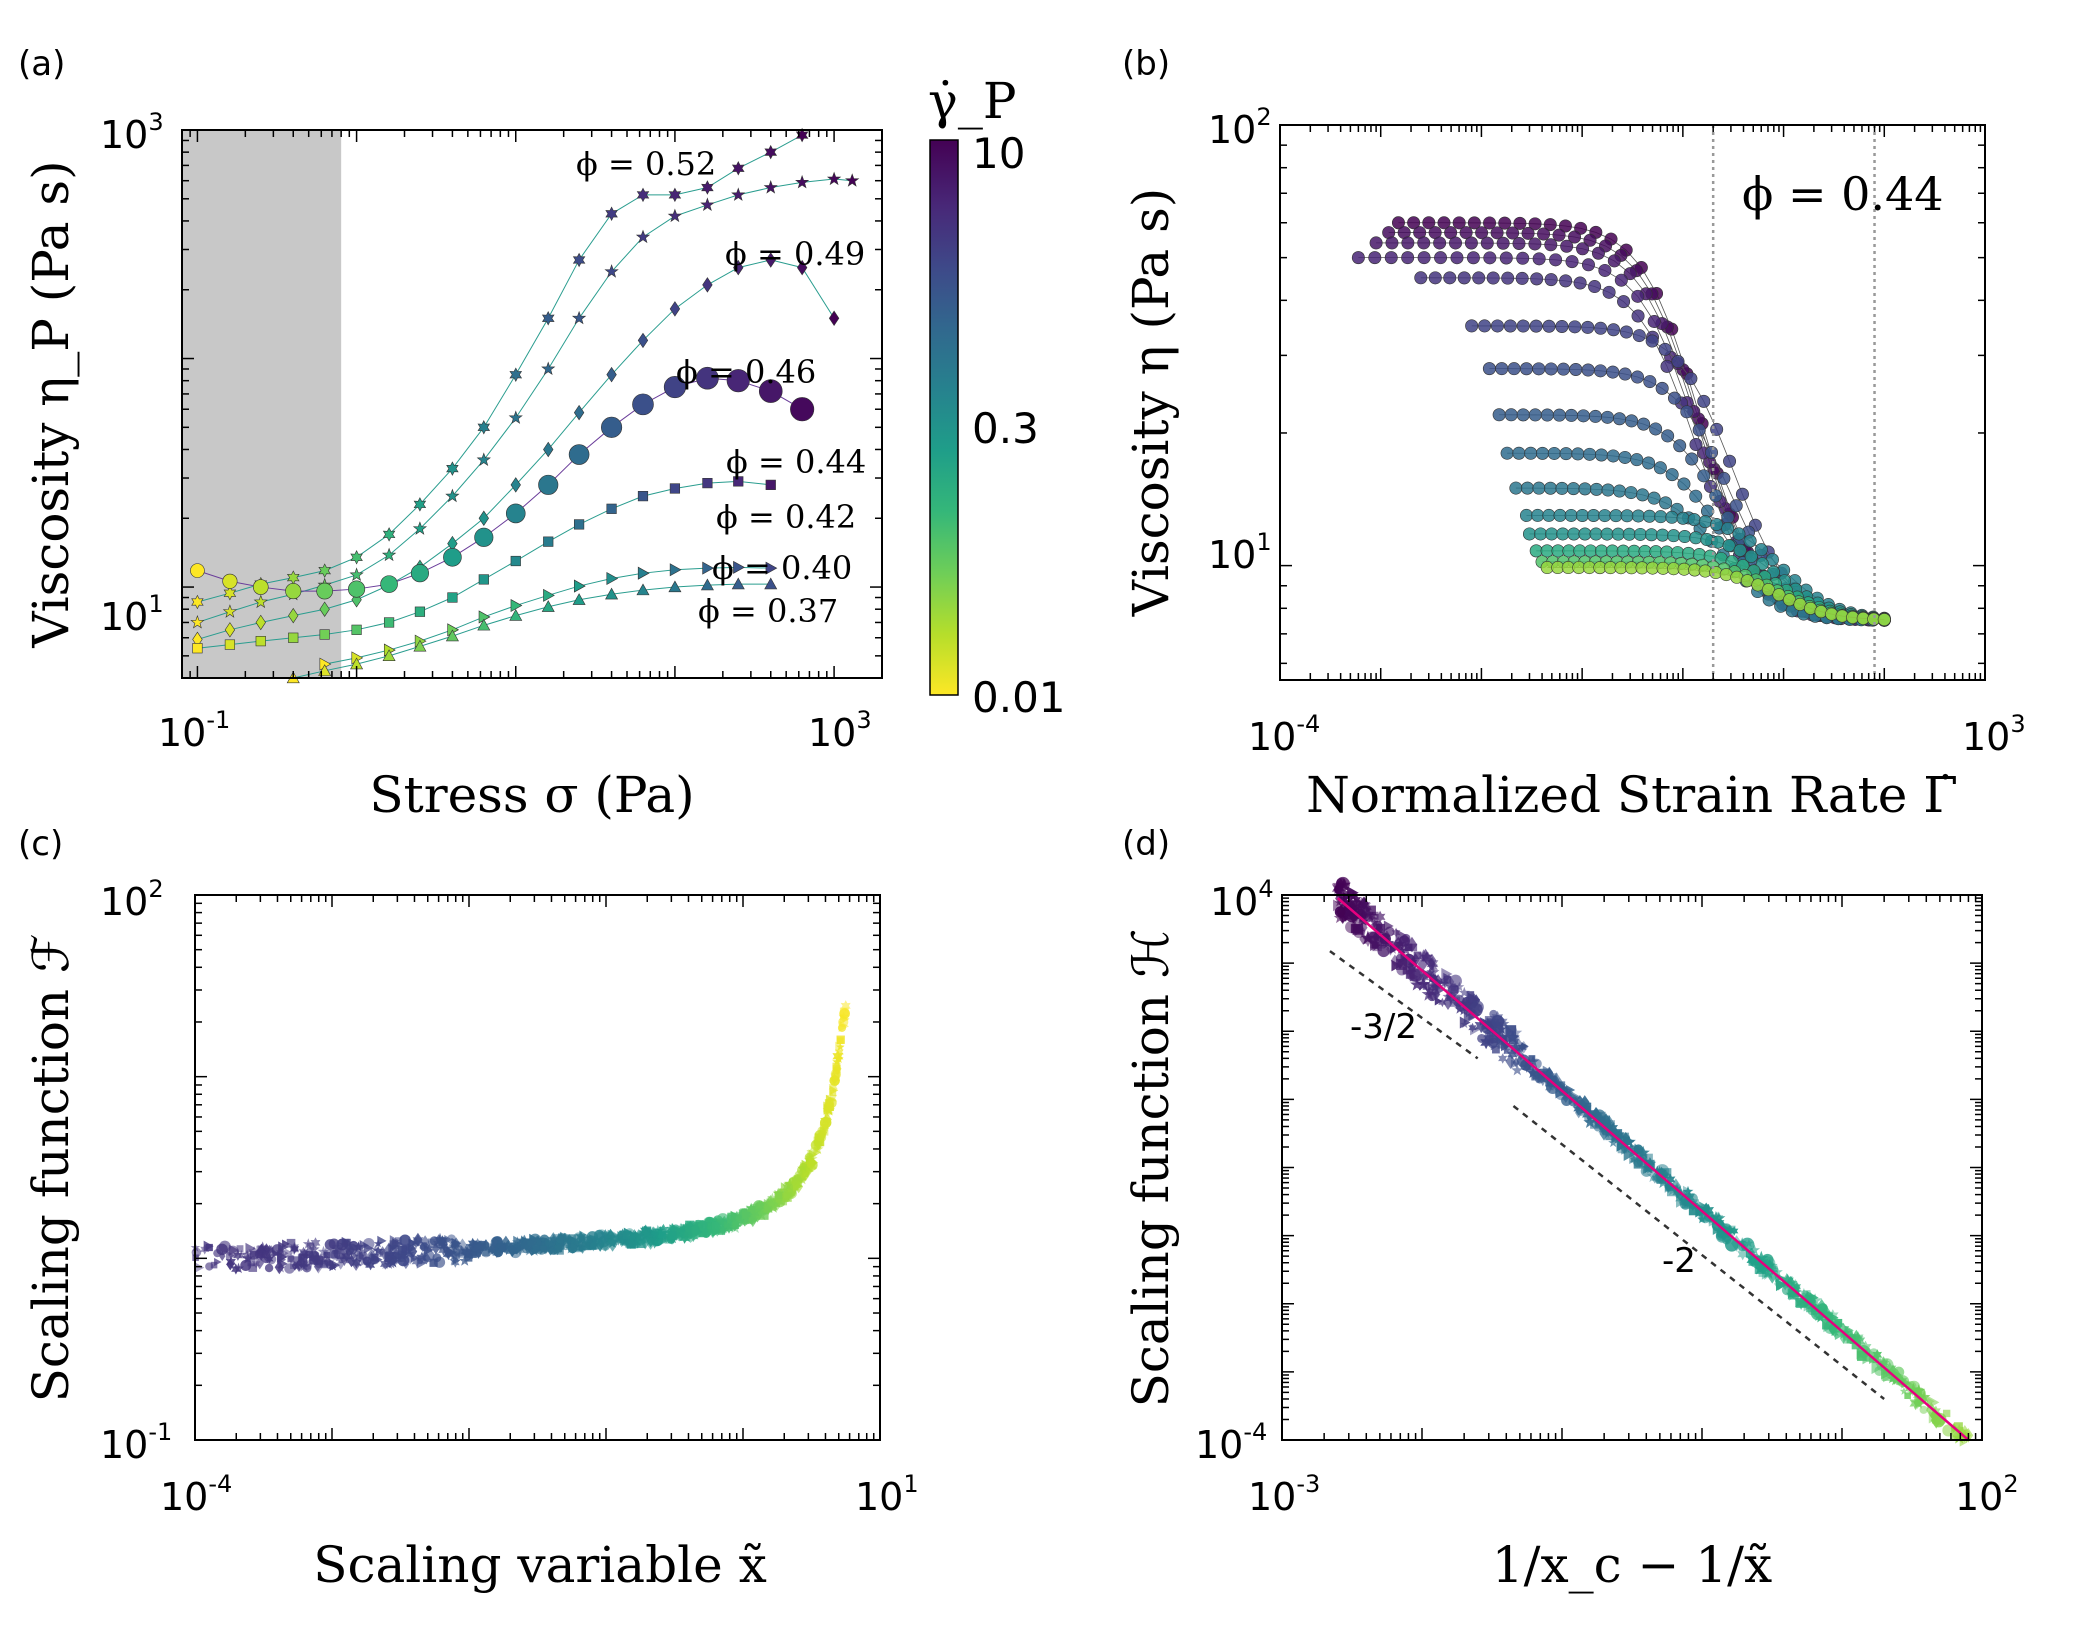 This screenshot has width=2079, height=1630. I want to click on slope-guide-line, so click(1698, 1252).